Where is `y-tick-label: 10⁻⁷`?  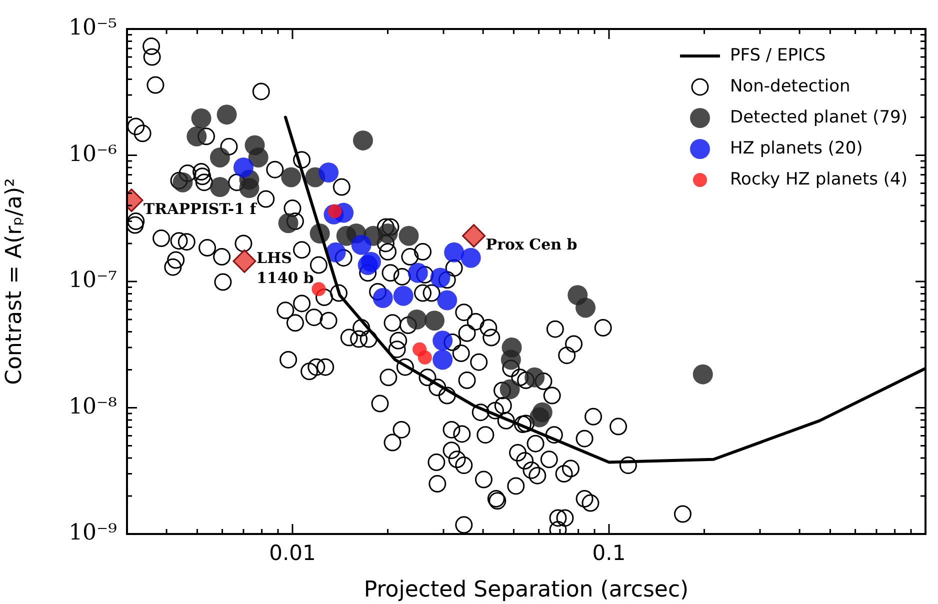
y-tick-label: 10⁻⁷ is located at coordinates (93, 281).